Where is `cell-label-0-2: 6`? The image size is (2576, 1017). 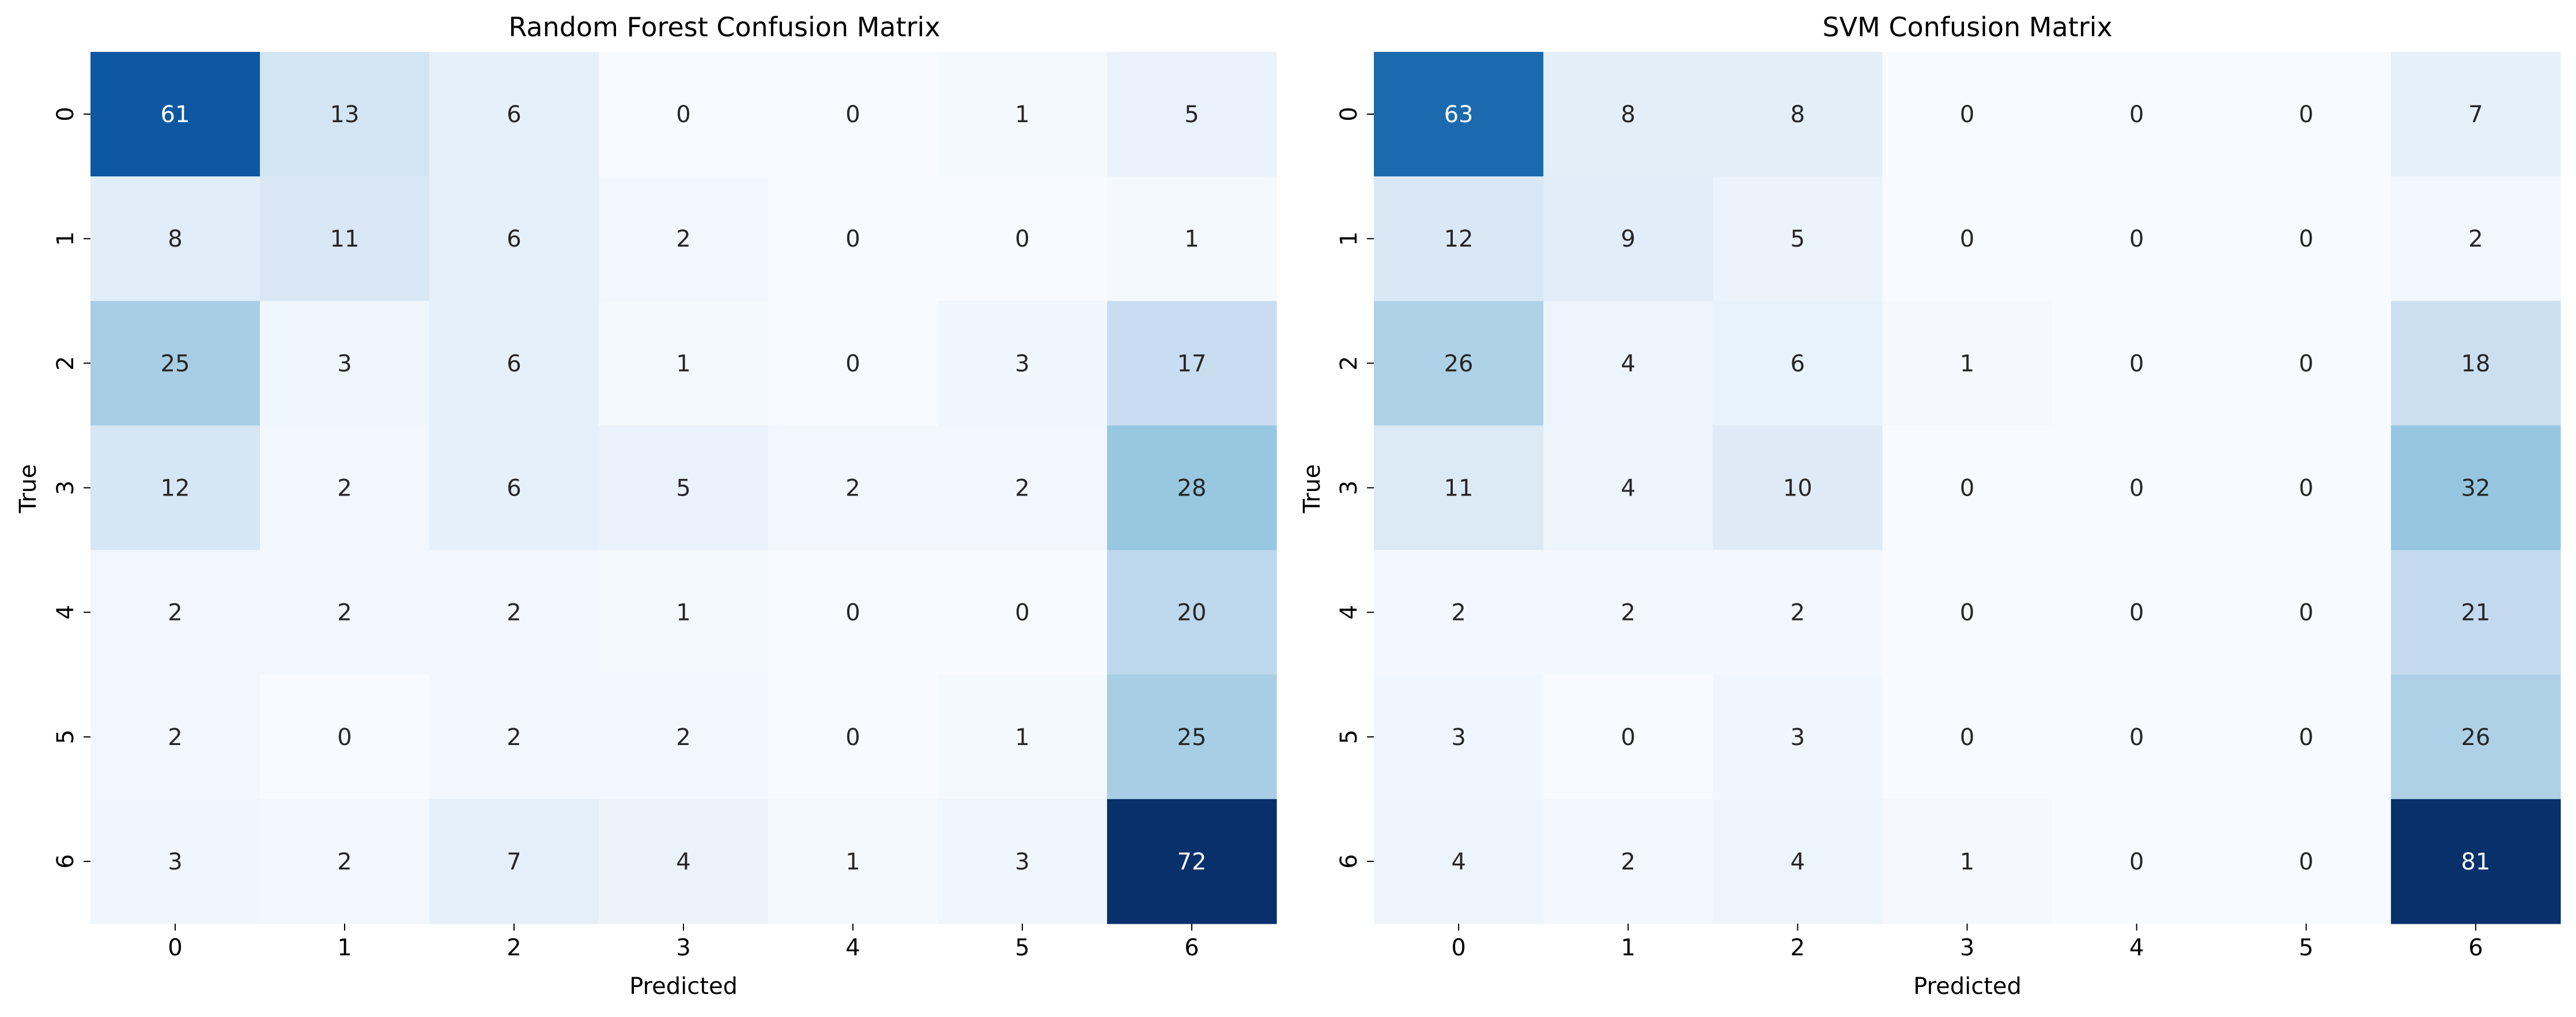 cell-label-0-2: 6 is located at coordinates (514, 114).